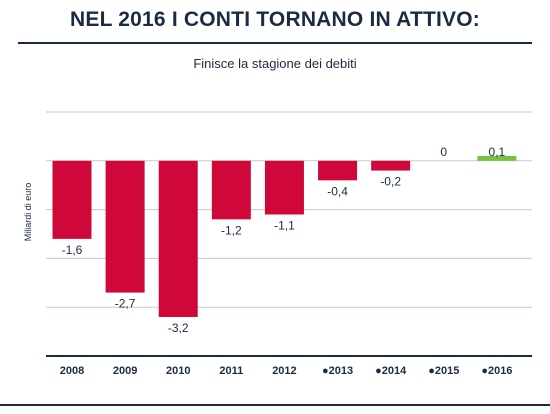 This screenshot has width=550, height=414. I want to click on value-label-4: -1,1, so click(284, 225).